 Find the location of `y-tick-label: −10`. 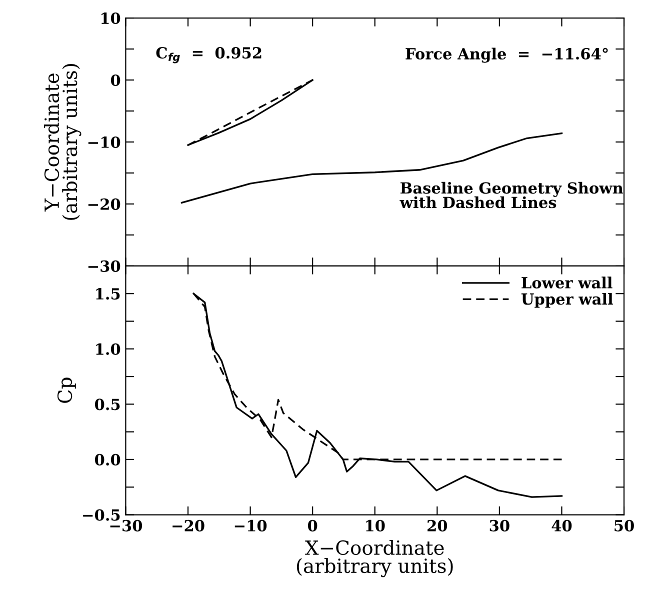

y-tick-label: −10 is located at coordinates (104, 142).